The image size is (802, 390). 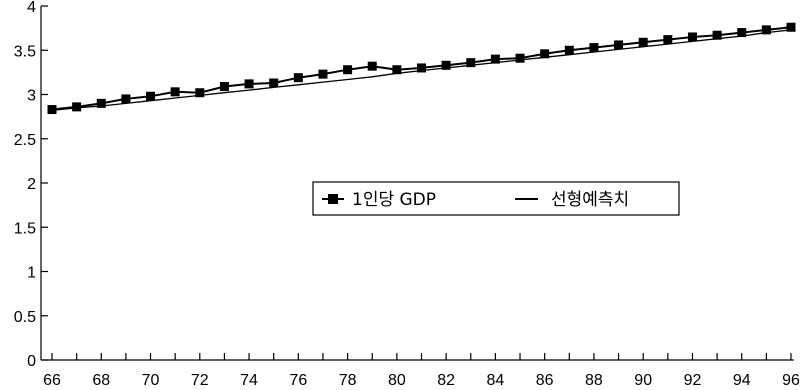 I want to click on legend-gdp-marker-swatch, so click(x=333, y=199).